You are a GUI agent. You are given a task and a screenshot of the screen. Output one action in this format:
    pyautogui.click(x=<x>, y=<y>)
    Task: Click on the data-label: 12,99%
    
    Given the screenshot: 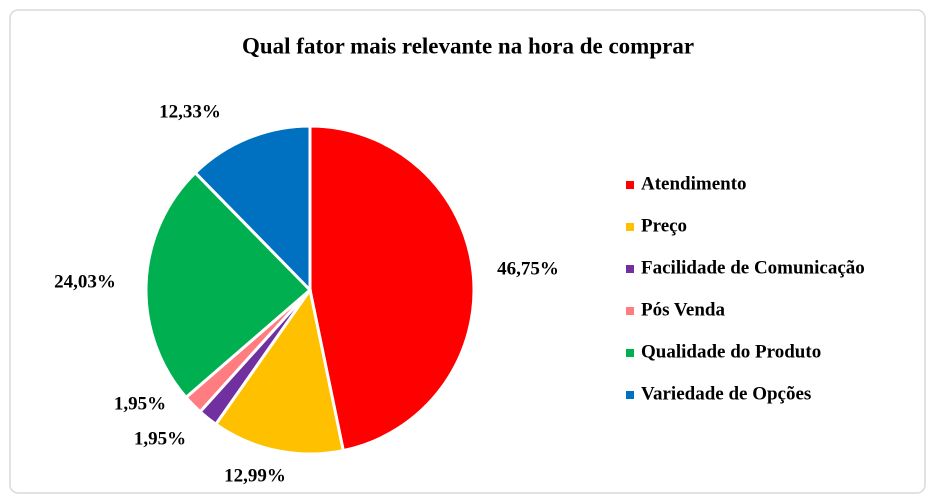 What is the action you would take?
    pyautogui.click(x=255, y=475)
    